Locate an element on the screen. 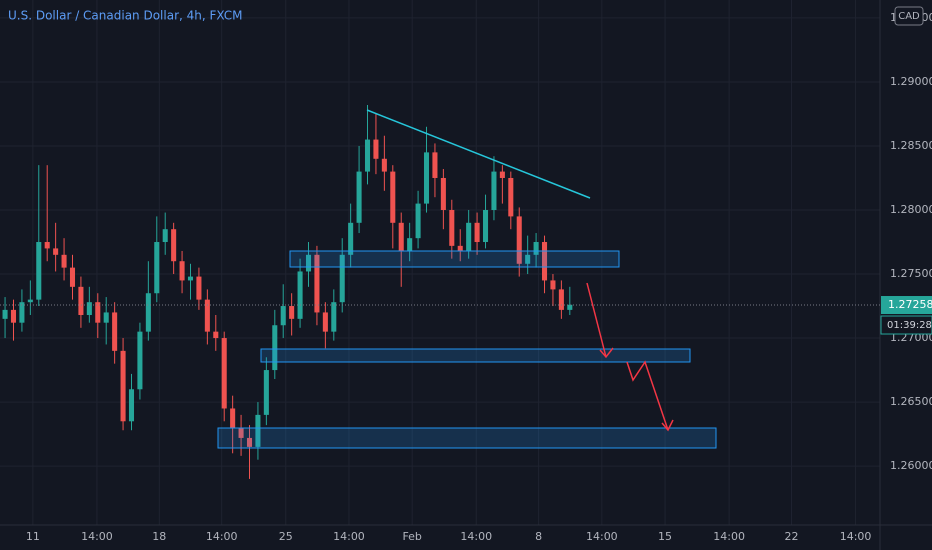  countdown: 01:39:28 is located at coordinates (909, 325).